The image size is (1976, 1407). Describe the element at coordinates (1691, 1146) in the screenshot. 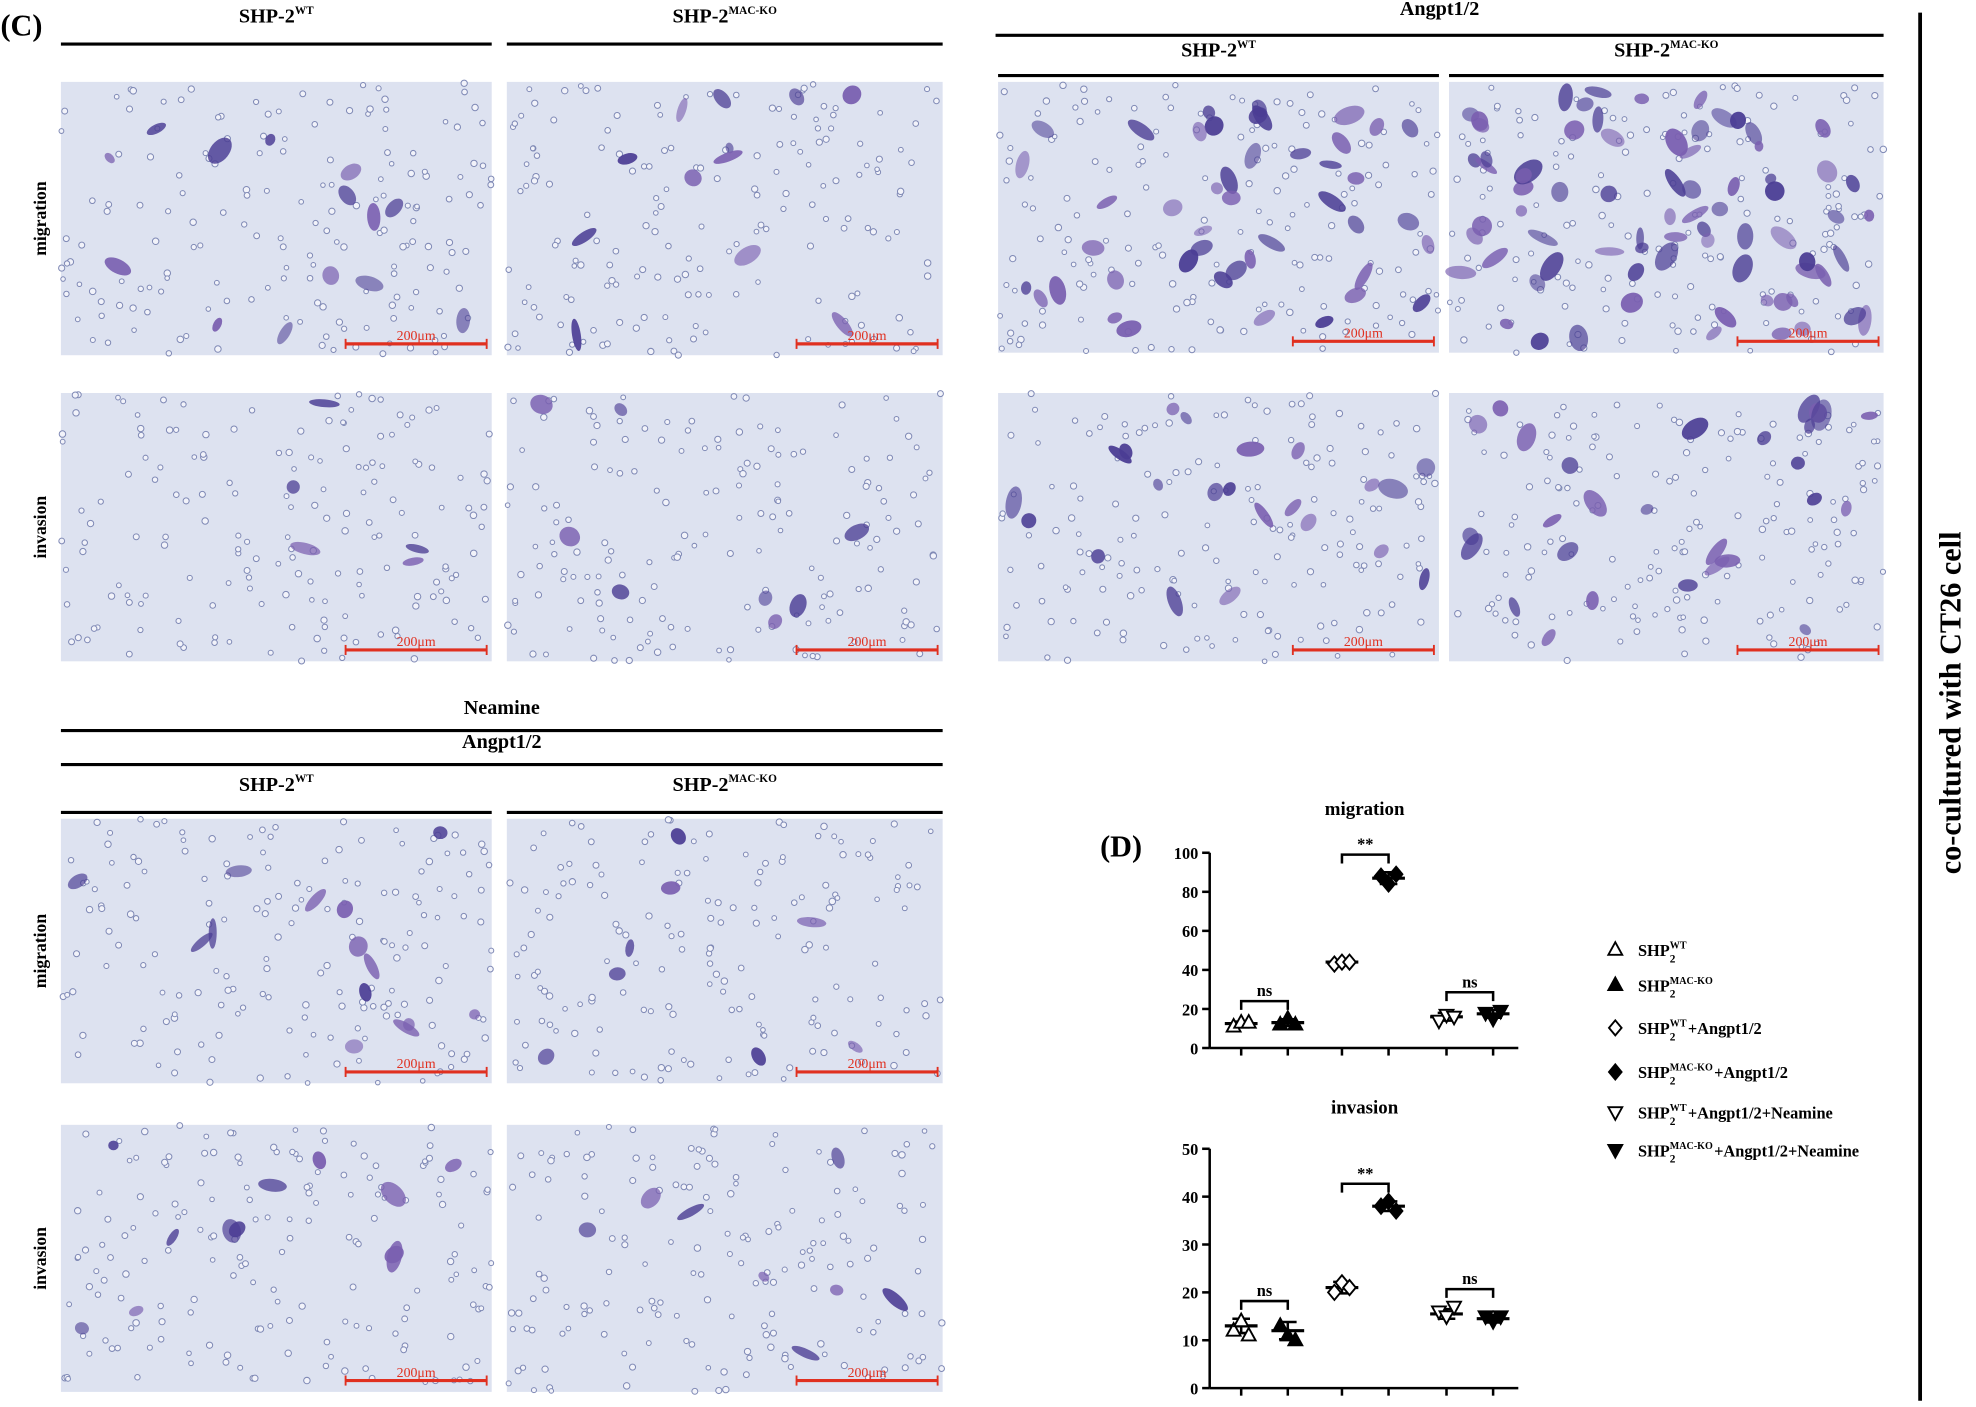

I see `legend-sup: MAC-KO` at that location.